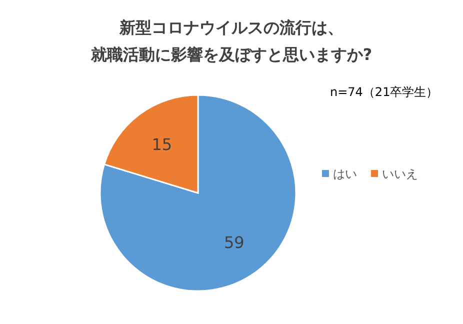 This screenshot has width=463, height=324. I want to click on data-label: 59, so click(234, 242).